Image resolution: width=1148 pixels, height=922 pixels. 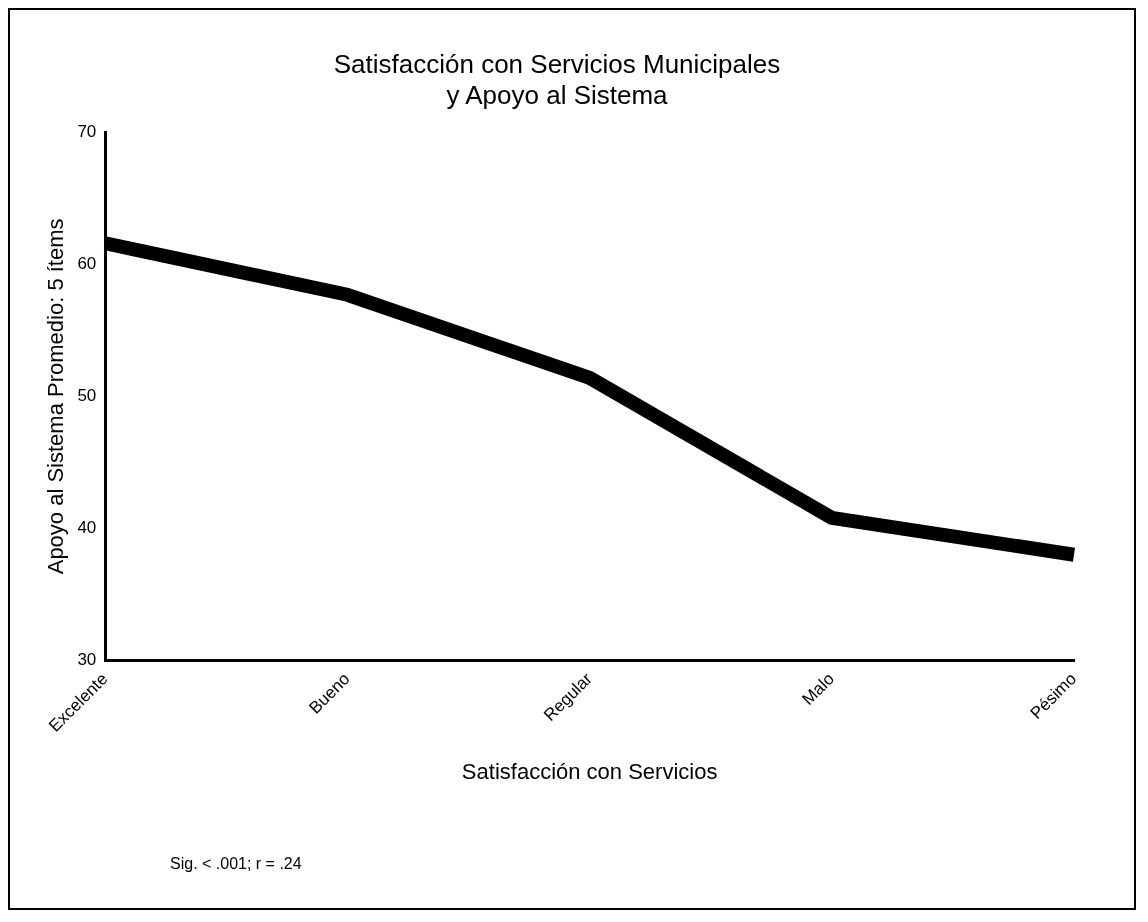 I want to click on y-tick-label: 50, so click(x=87, y=396).